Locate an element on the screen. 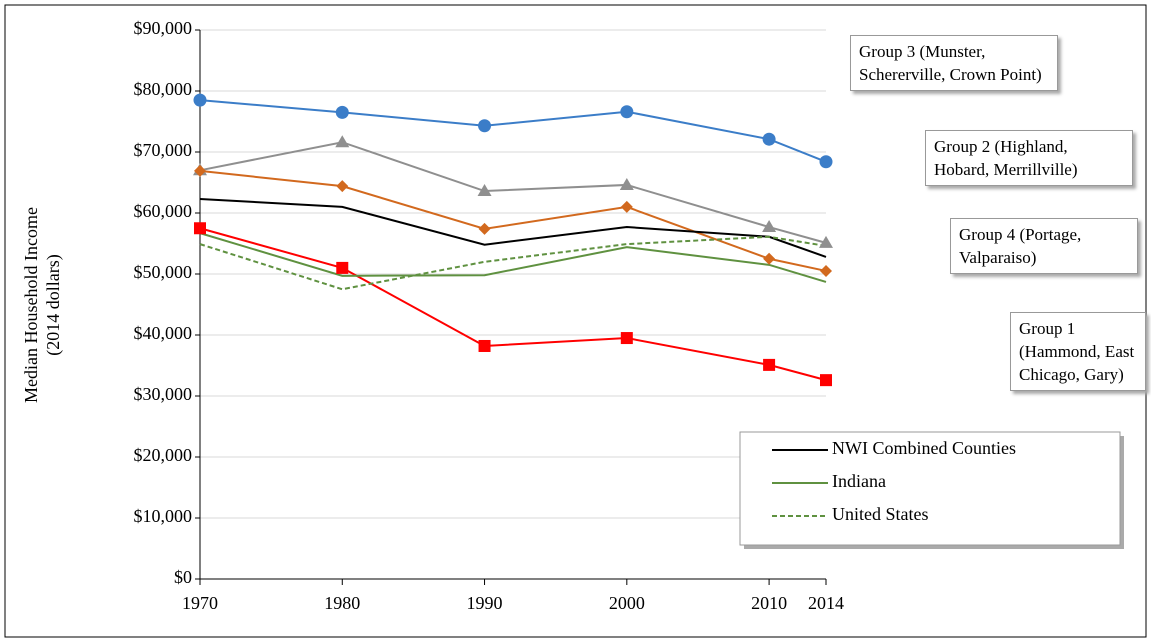  x-tick-label: 1970 is located at coordinates (200, 603).